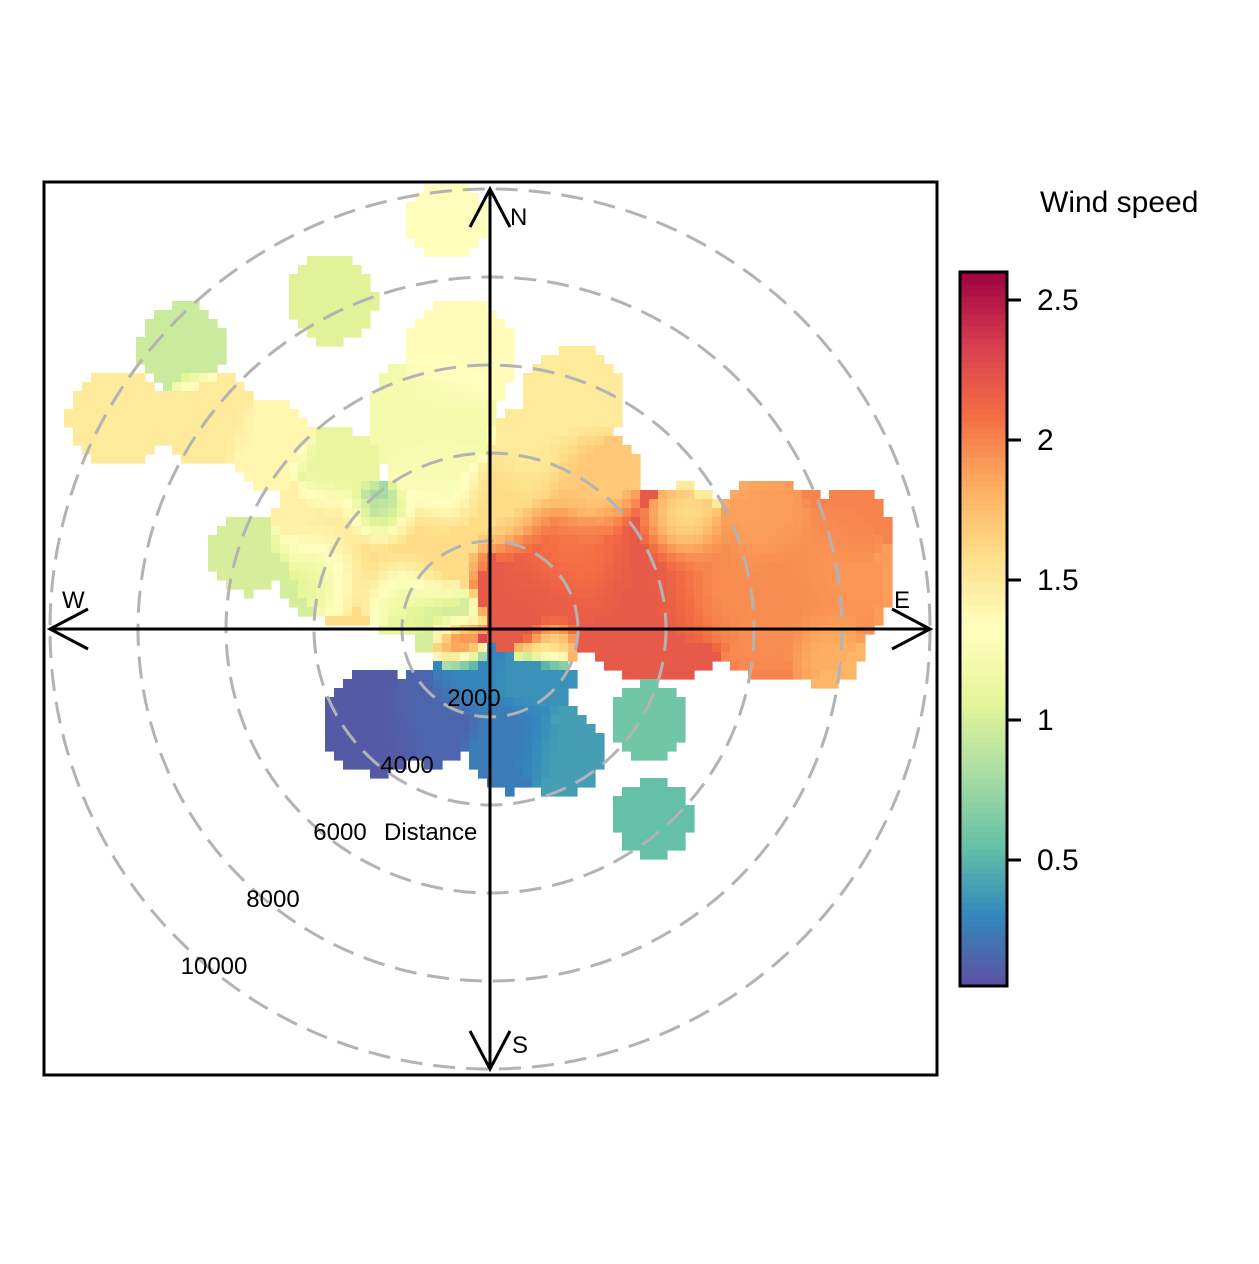 The height and width of the screenshot is (1264, 1259). Describe the element at coordinates (1078, 587) in the screenshot. I see `color-legend: Wind speed 0.511.522.5` at that location.